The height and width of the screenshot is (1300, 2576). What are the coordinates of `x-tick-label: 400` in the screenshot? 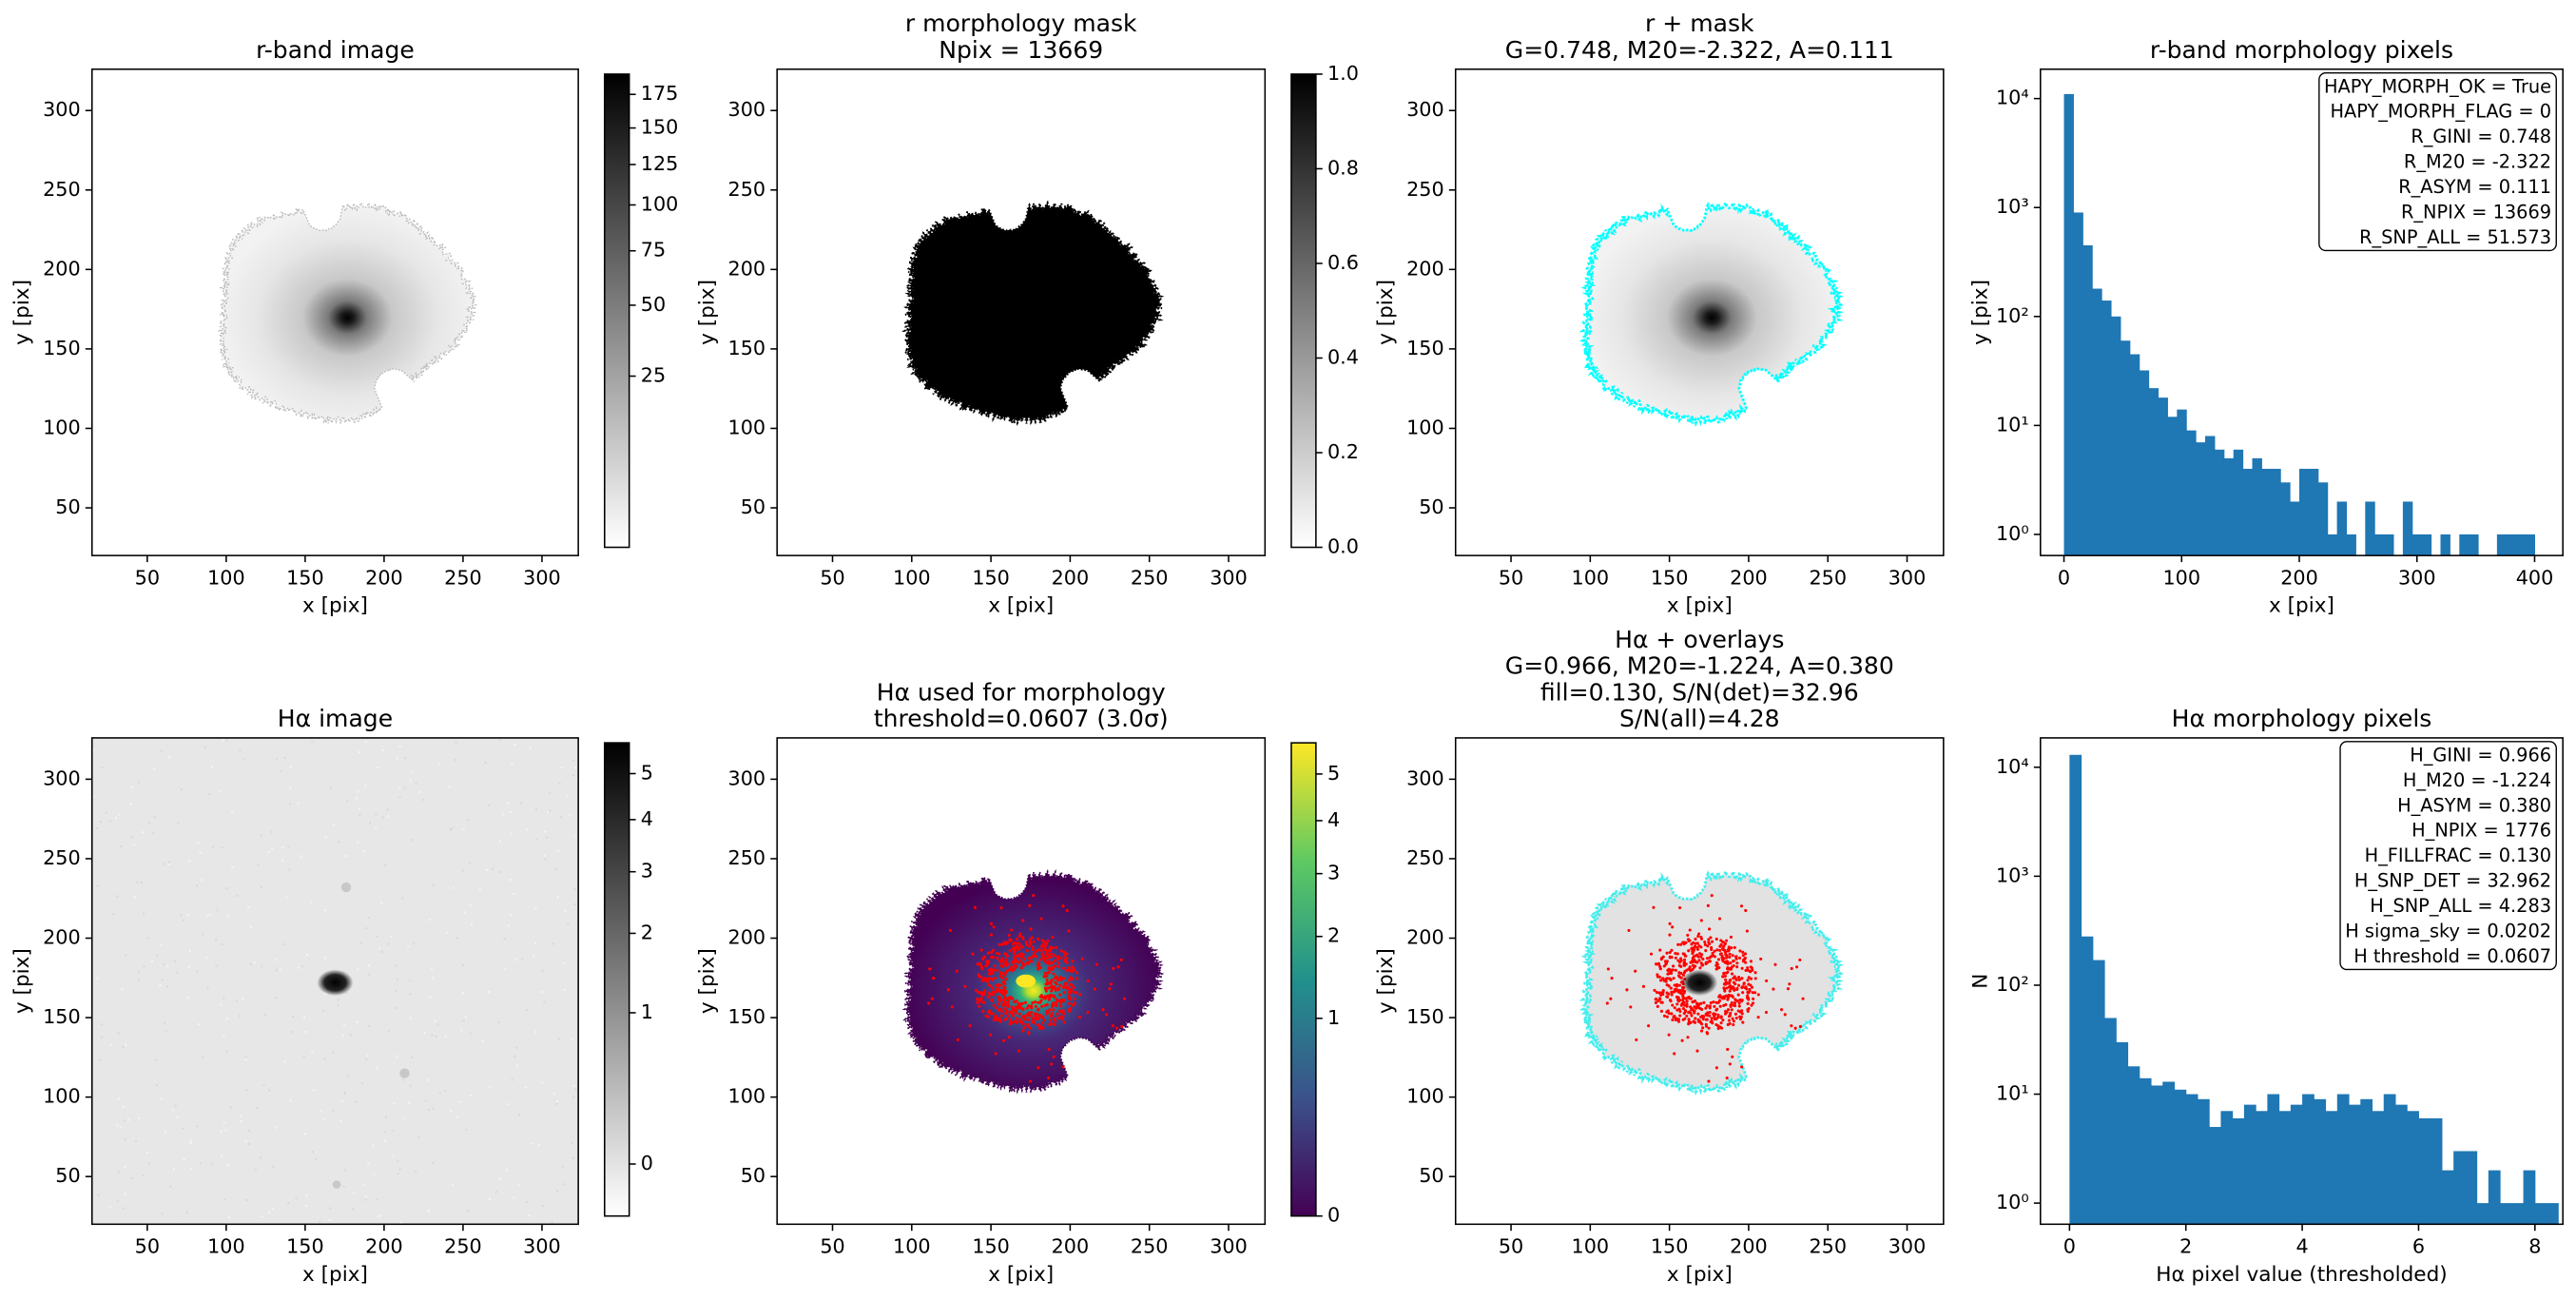 It's located at (2535, 577).